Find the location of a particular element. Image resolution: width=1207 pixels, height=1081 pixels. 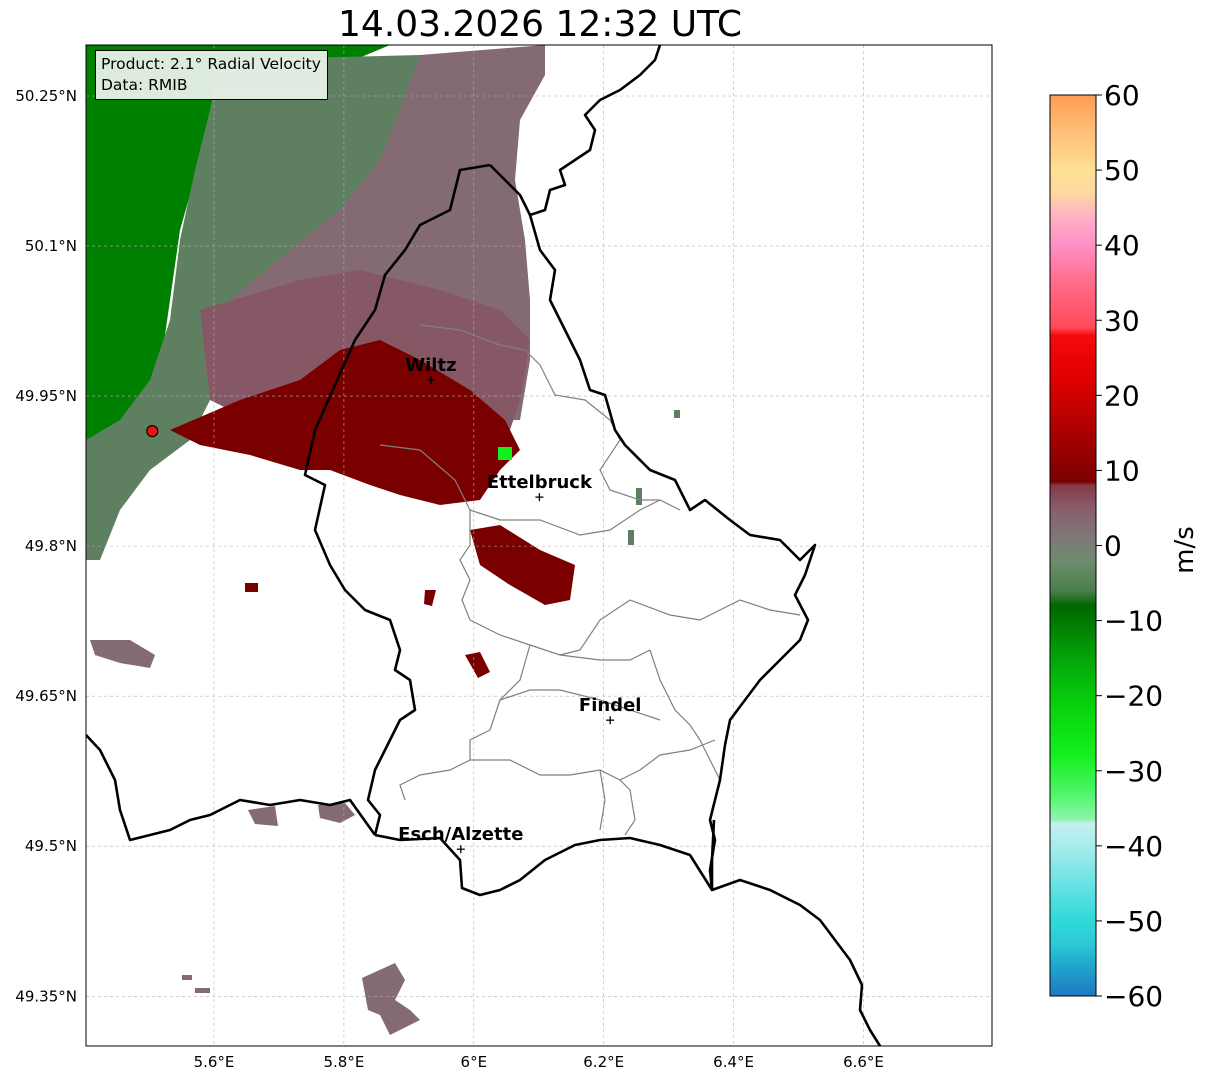

city-findel: Findel is located at coordinates (610, 710).